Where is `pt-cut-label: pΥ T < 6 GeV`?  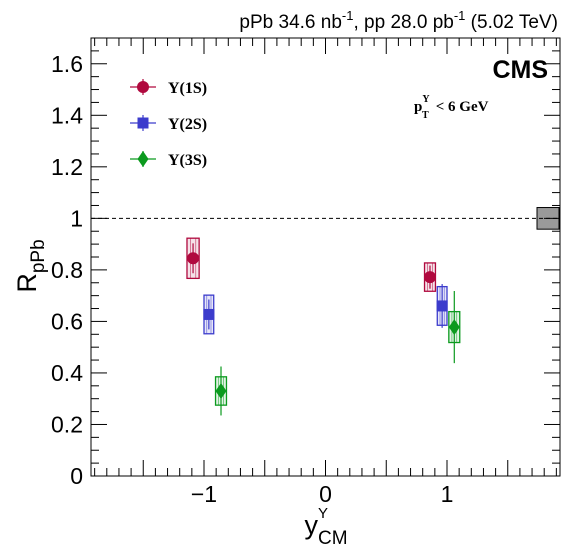 pt-cut-label: pΥ T < 6 GeV is located at coordinates (451, 107).